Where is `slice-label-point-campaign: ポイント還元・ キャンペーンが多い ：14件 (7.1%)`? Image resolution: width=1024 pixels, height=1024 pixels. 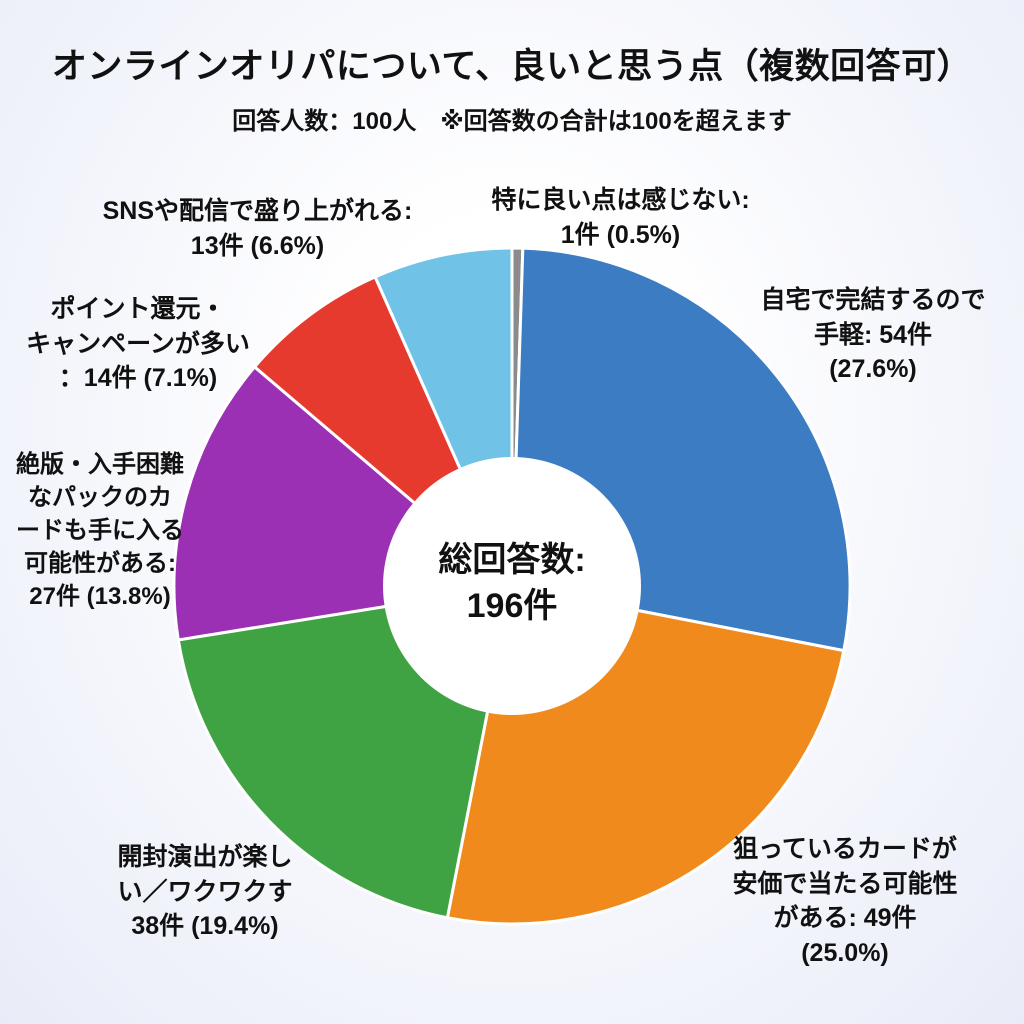 slice-label-point-campaign: ポイント還元・ キャンペーンが多い ：14件 (7.1%) is located at coordinates (138, 343).